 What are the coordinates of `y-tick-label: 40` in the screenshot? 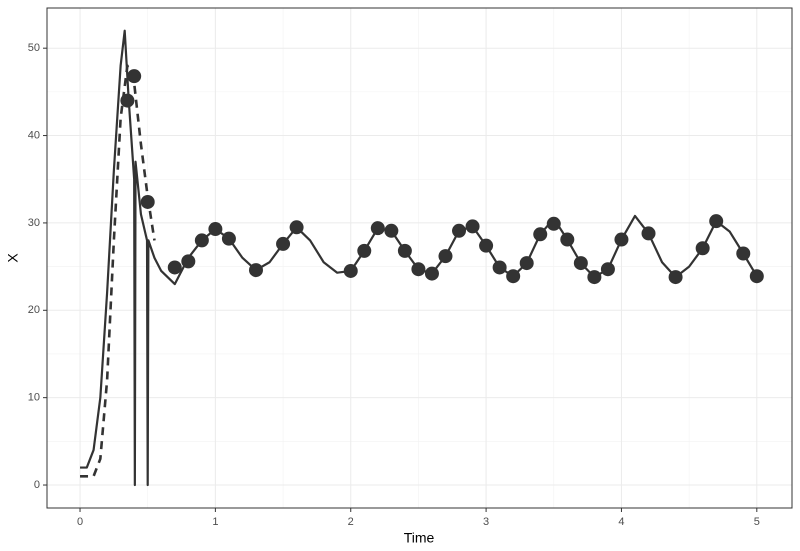 It's located at (34, 135).